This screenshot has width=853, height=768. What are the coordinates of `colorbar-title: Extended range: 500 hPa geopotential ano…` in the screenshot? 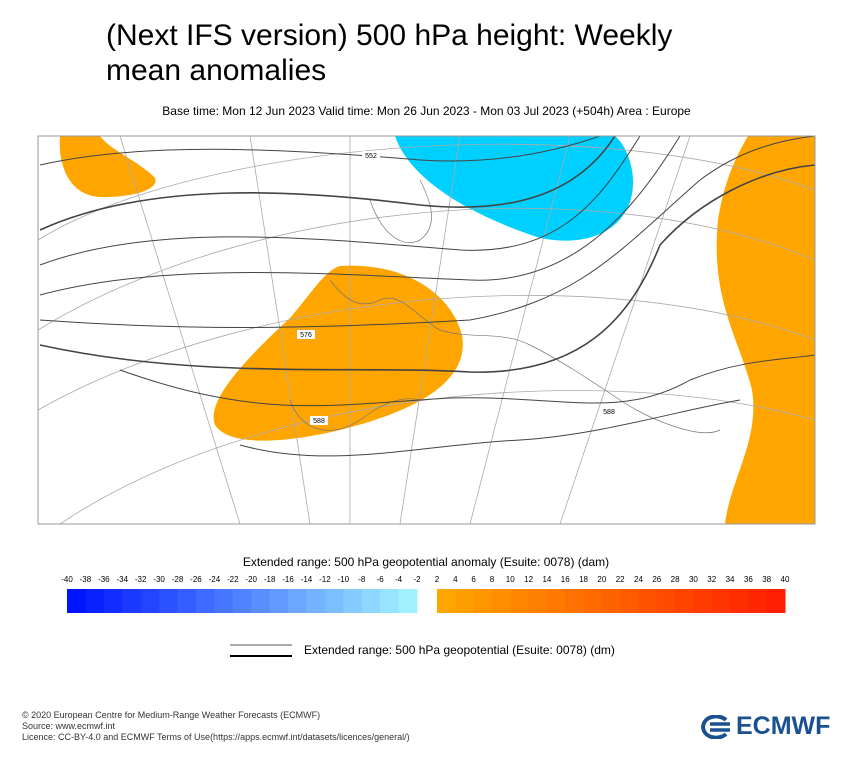 It's located at (426, 562).